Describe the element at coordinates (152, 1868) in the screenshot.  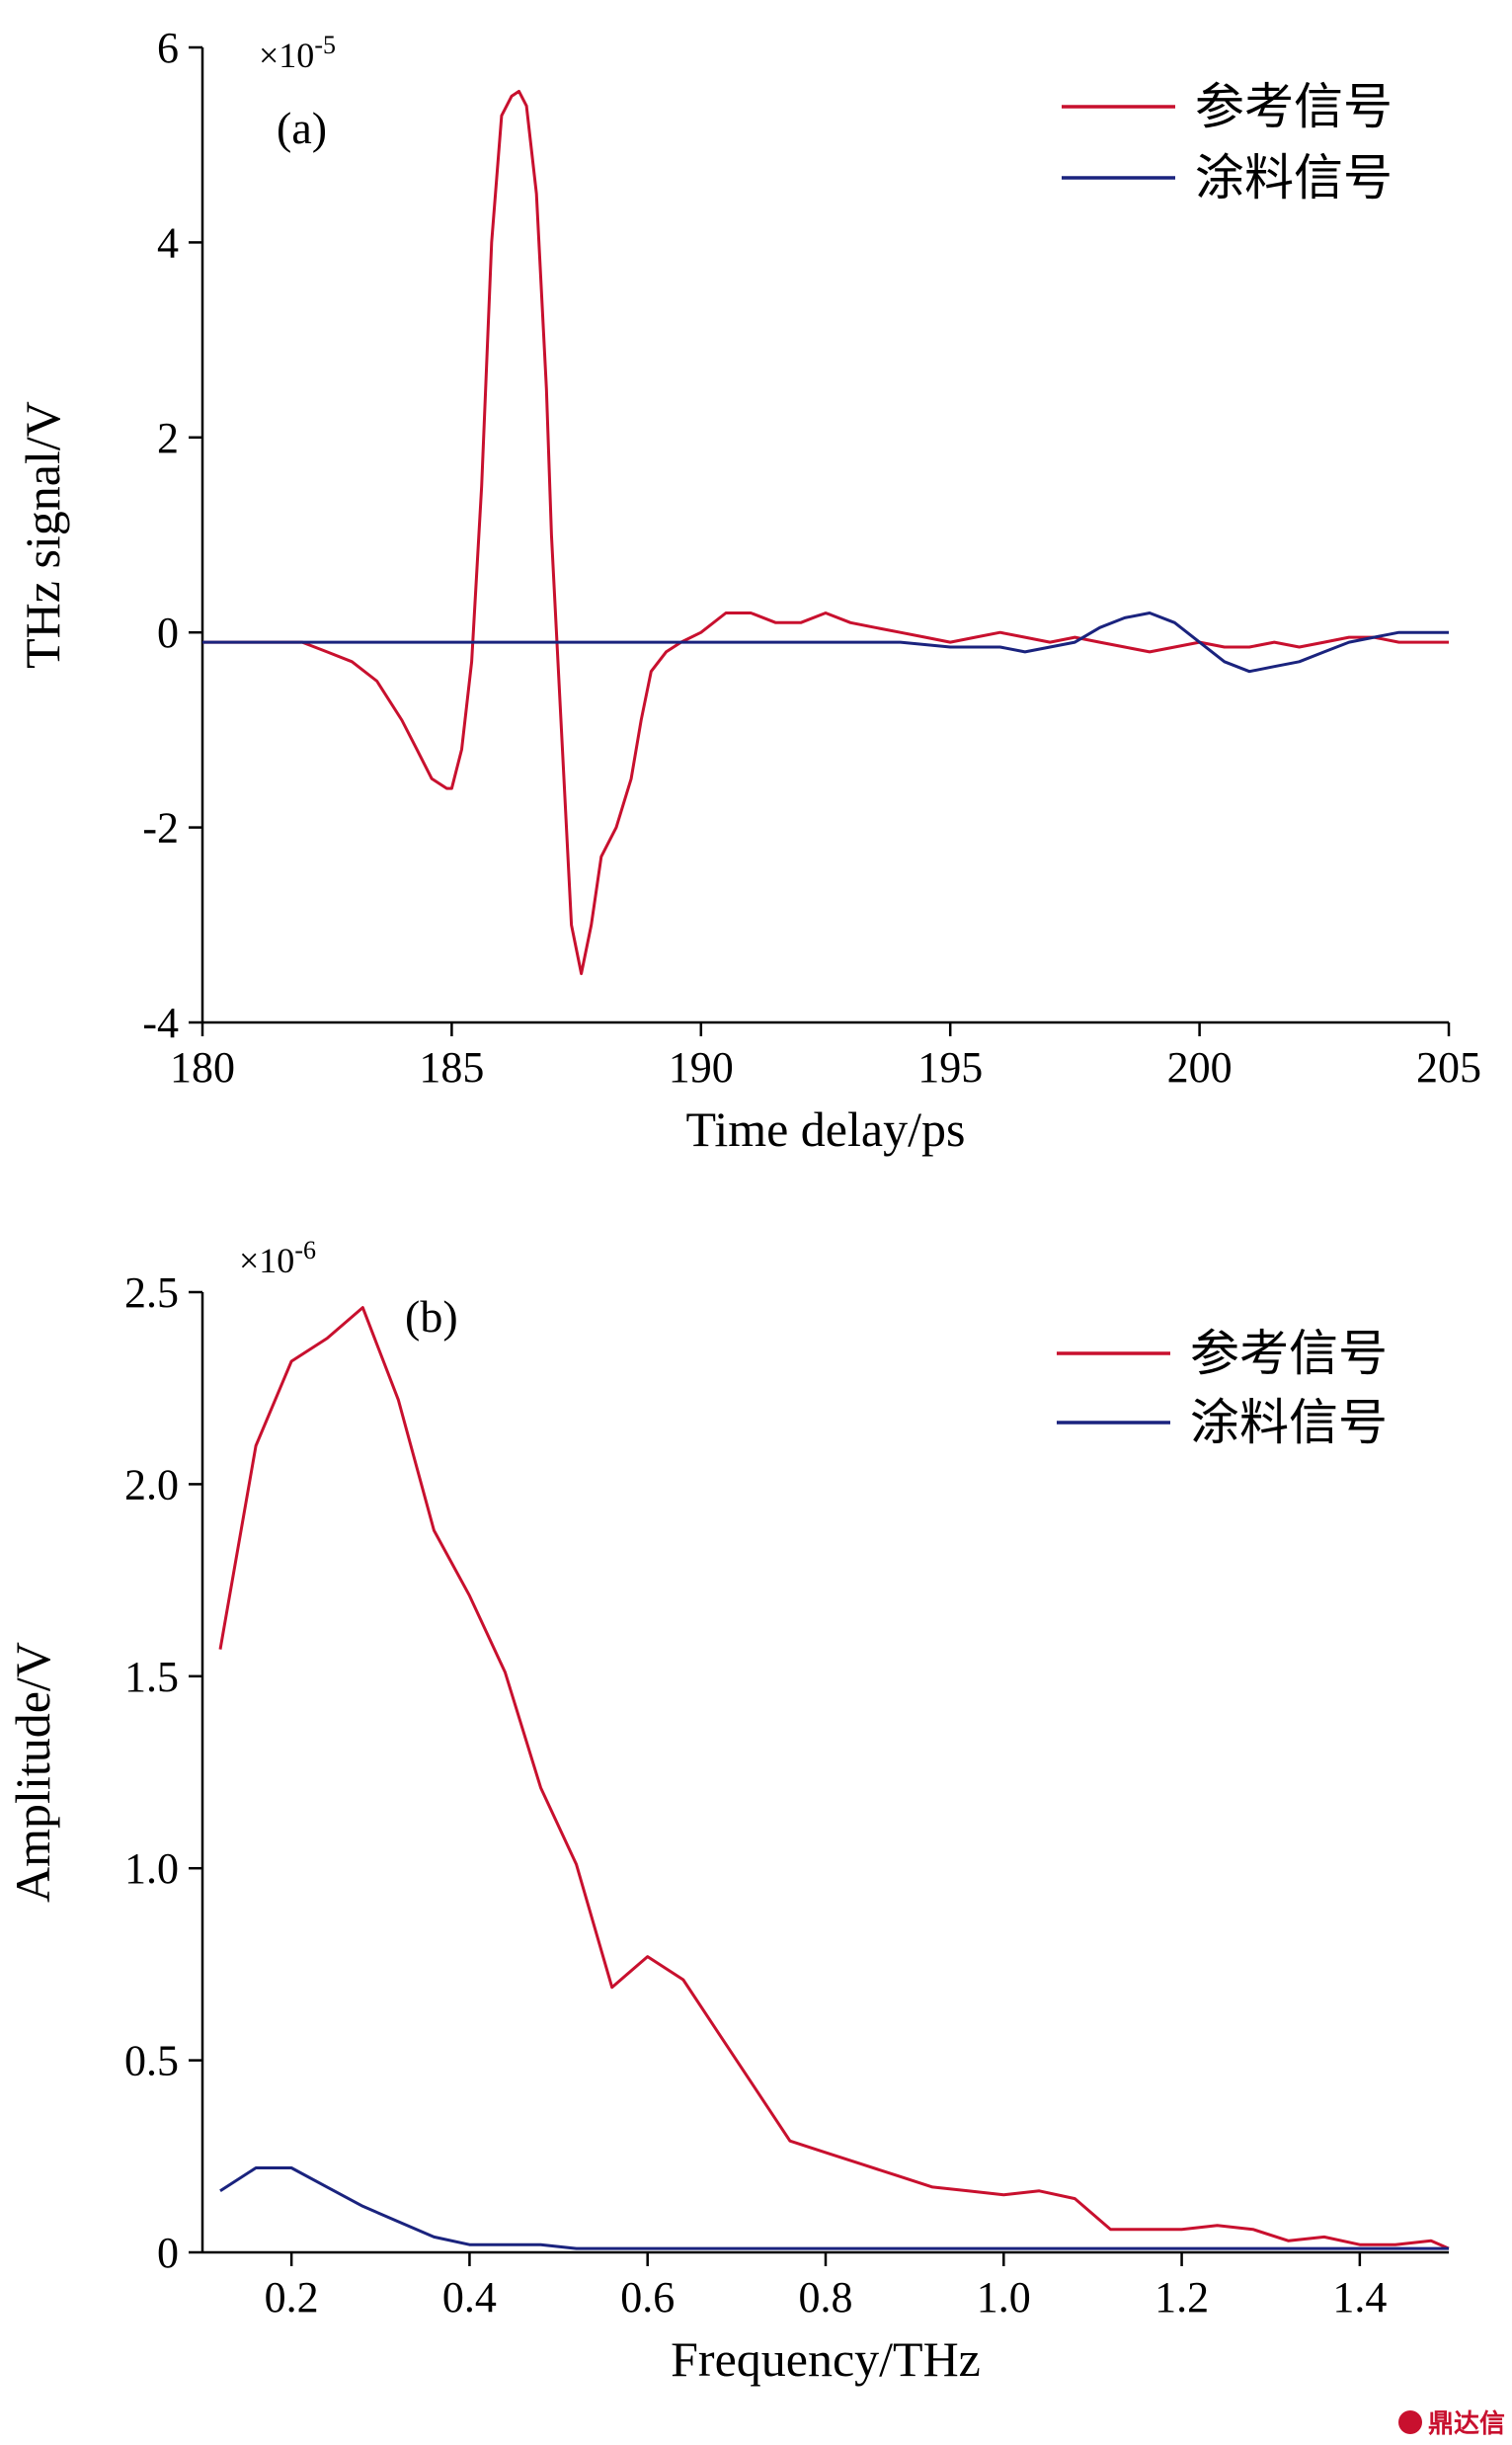
I see `y-tick-label: 1.0` at that location.